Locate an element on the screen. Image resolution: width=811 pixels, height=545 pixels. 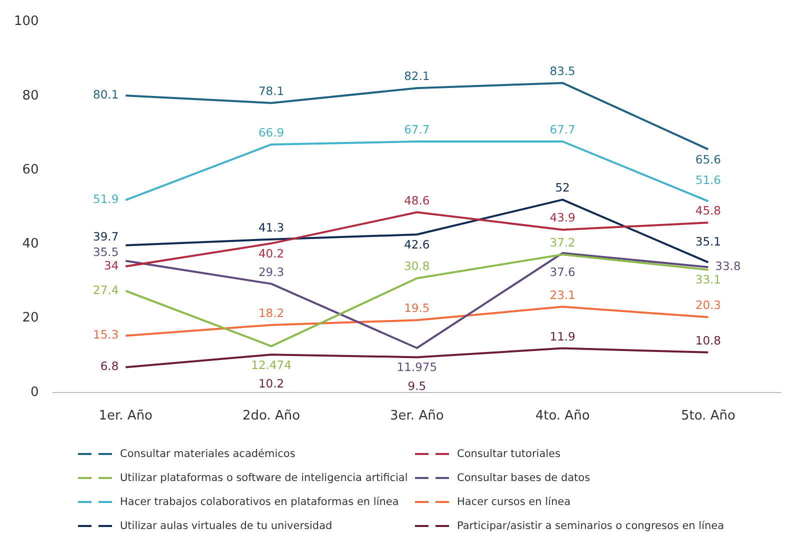
y-tick-label: 40 is located at coordinates (30, 244).